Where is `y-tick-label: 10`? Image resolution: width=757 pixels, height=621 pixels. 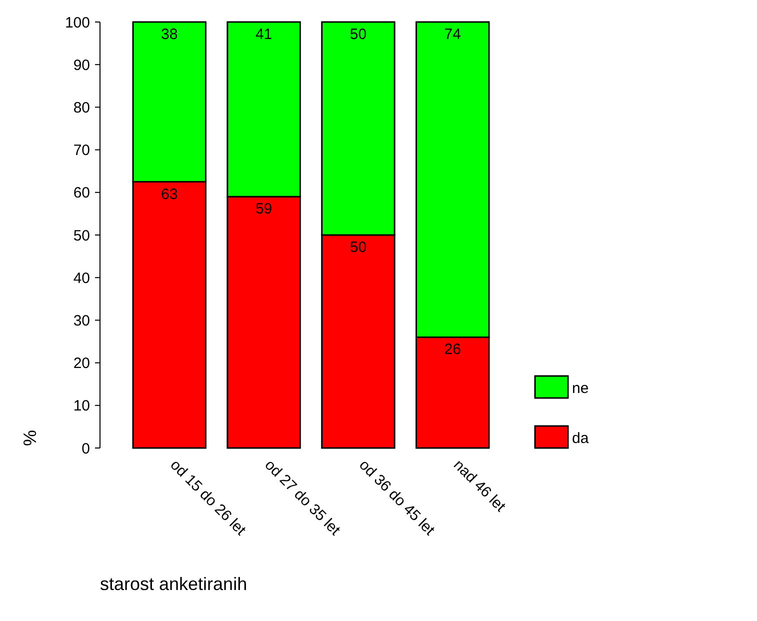
y-tick-label: 10 is located at coordinates (81, 406).